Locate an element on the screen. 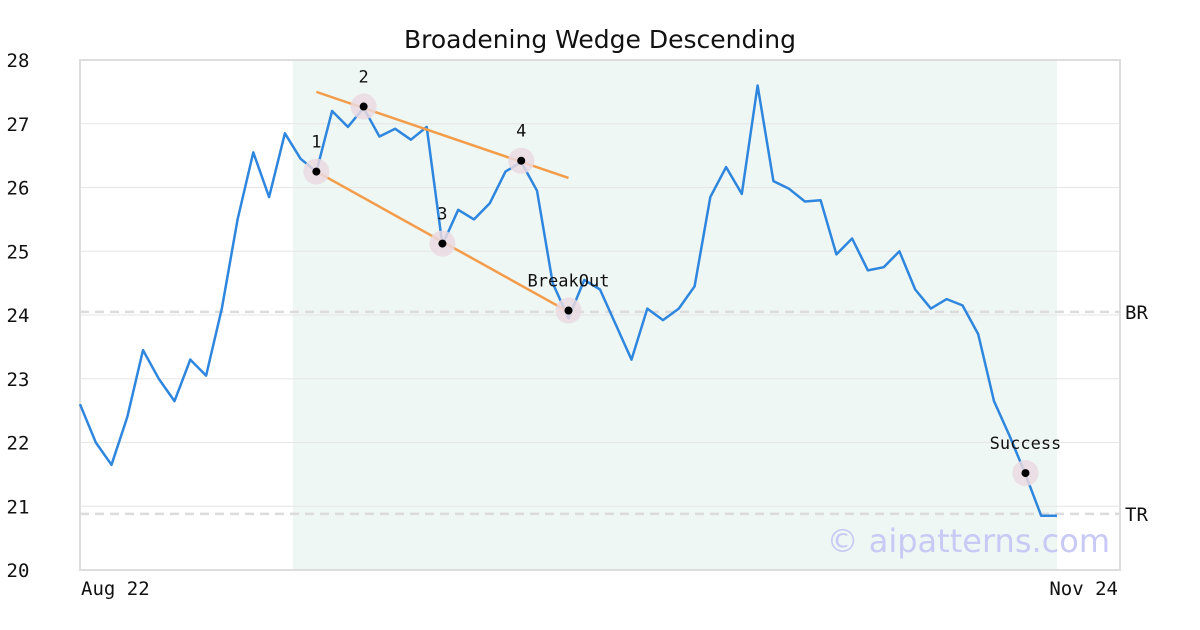 The height and width of the screenshot is (630, 1200). point-label-breakout: BreakOut is located at coordinates (569, 282).